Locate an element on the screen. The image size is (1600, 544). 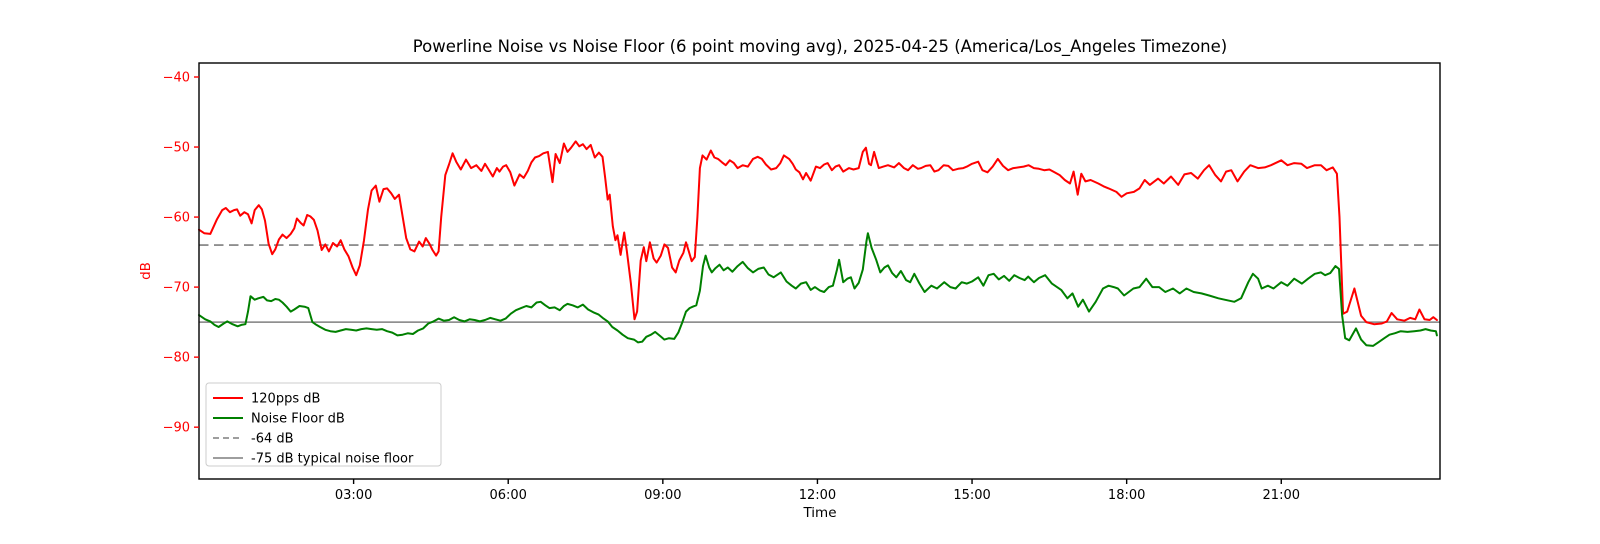
legend-label: -75 dB typical noise floor is located at coordinates (332, 459).